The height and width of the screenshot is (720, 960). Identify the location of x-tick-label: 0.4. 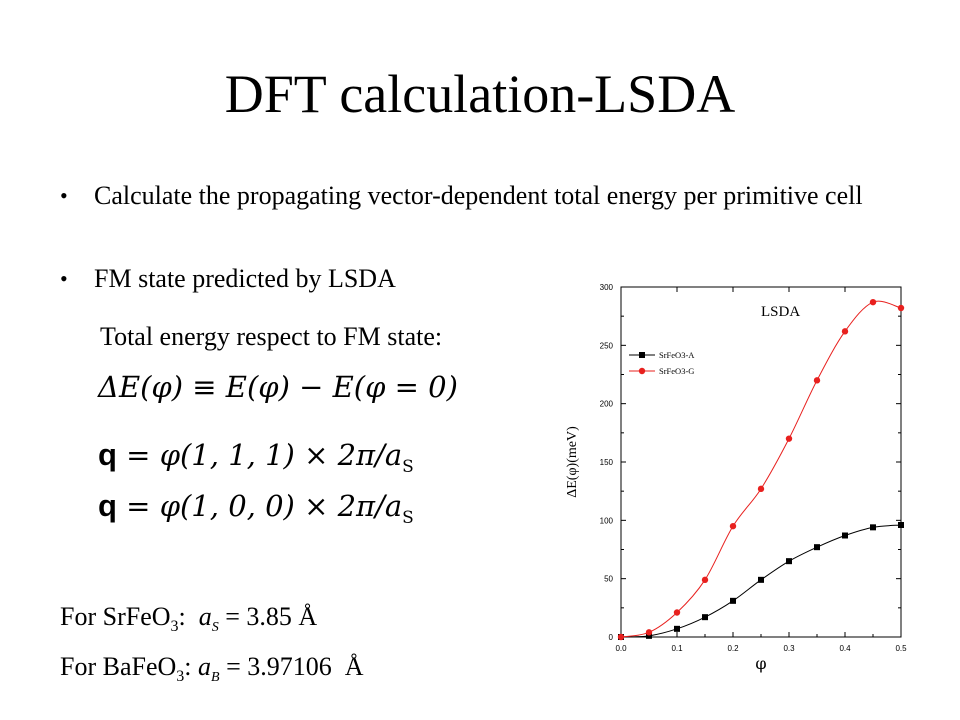
(845, 648).